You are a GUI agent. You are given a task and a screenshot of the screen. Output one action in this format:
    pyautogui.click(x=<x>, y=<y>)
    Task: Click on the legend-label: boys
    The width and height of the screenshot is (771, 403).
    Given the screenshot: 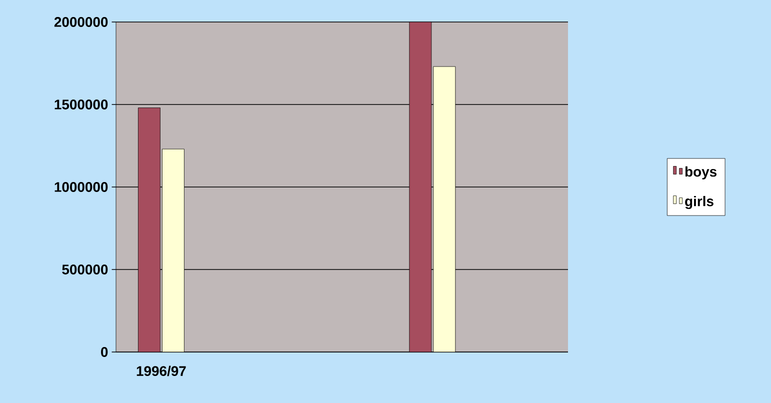 What is the action you would take?
    pyautogui.click(x=701, y=173)
    